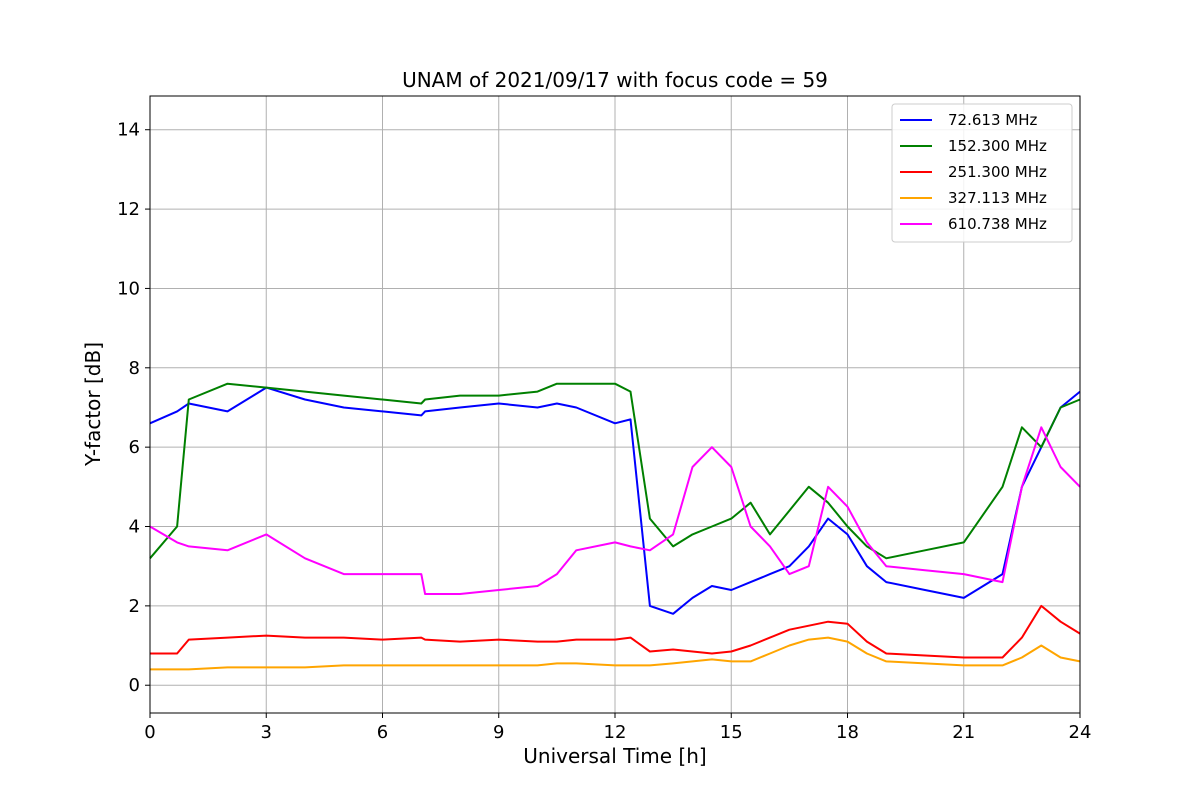 The width and height of the screenshot is (1200, 800). What do you see at coordinates (134, 447) in the screenshot?
I see `y-tick-label: 6` at bounding box center [134, 447].